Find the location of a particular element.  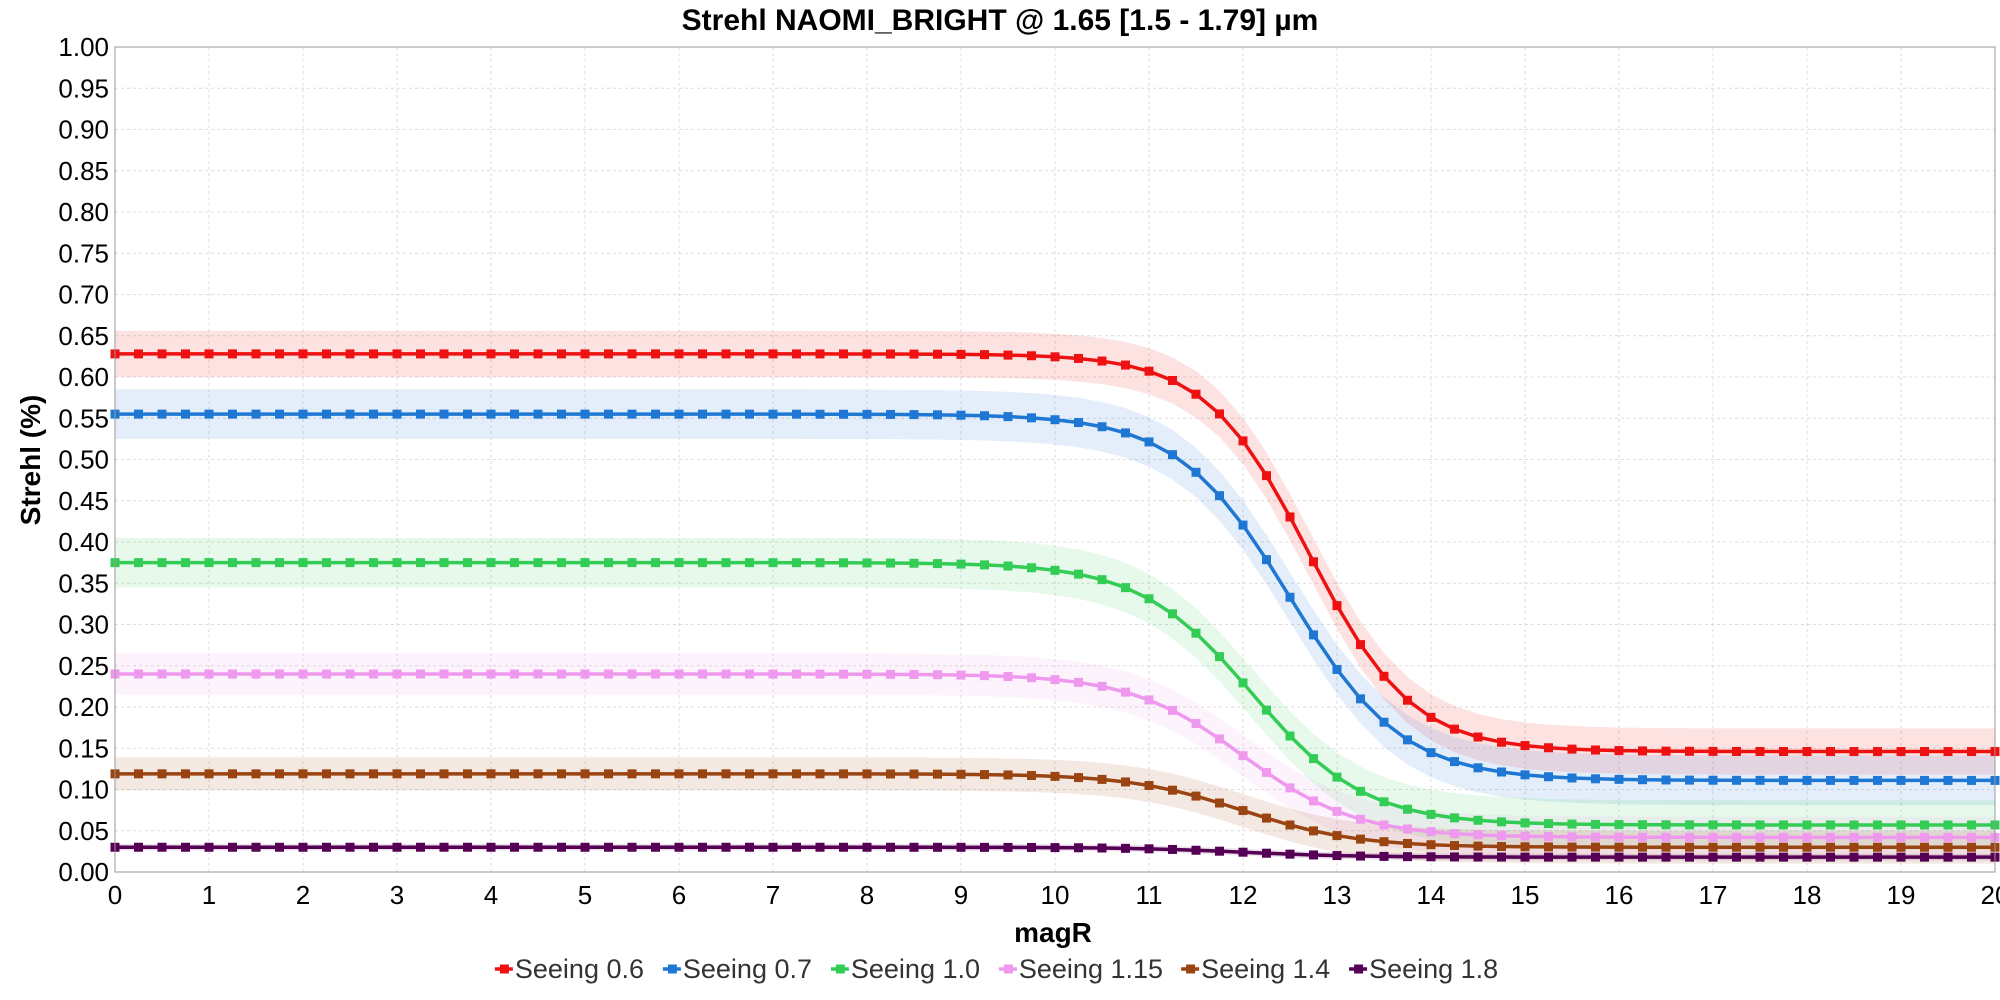

x-tick-label: 0 is located at coordinates (115, 895).